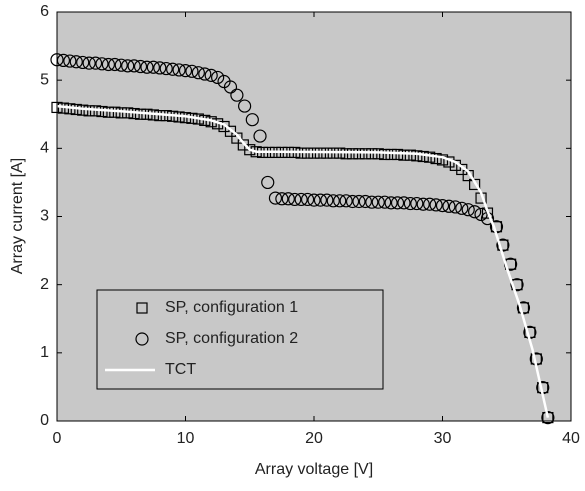 The image size is (585, 491). Describe the element at coordinates (231, 307) in the screenshot. I see `legend-label: SP, configuration 1` at that location.